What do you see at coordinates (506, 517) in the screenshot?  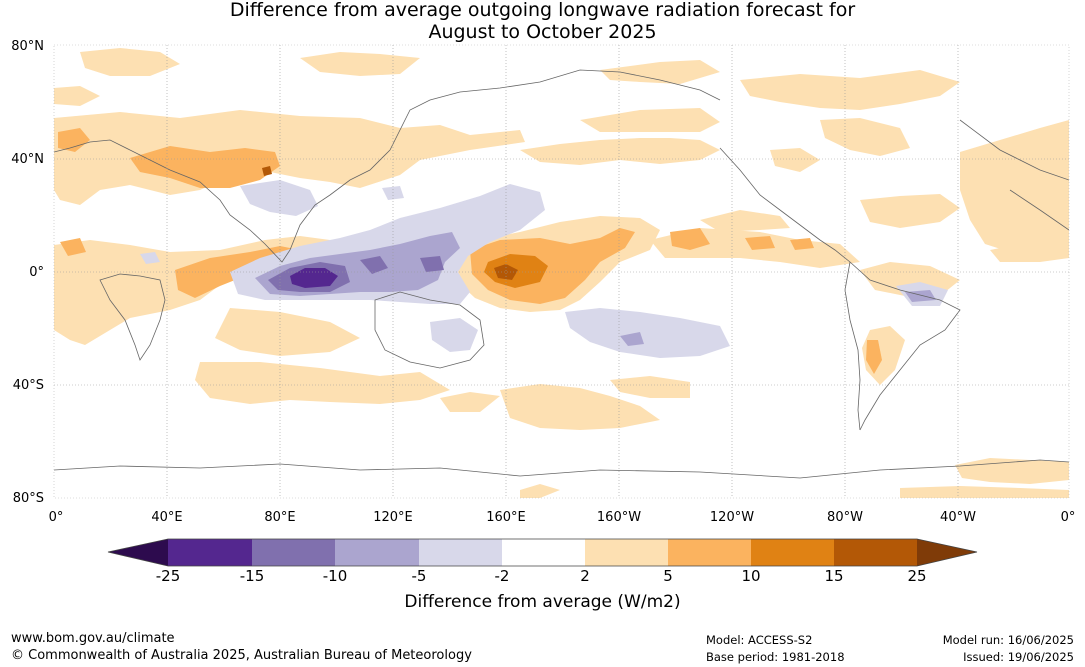 I see `lon-label-160e: 160°E` at bounding box center [506, 517].